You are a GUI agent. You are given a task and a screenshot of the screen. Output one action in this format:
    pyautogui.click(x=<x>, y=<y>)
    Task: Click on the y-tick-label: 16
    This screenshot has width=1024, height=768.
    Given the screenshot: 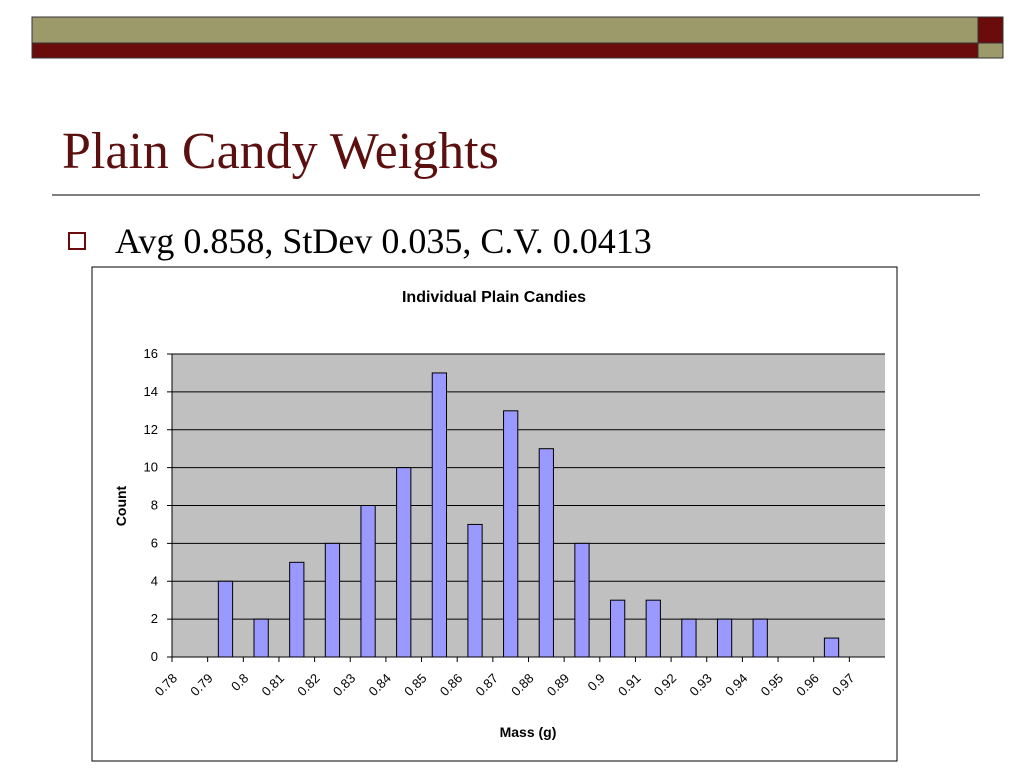 What is the action you would take?
    pyautogui.click(x=151, y=353)
    